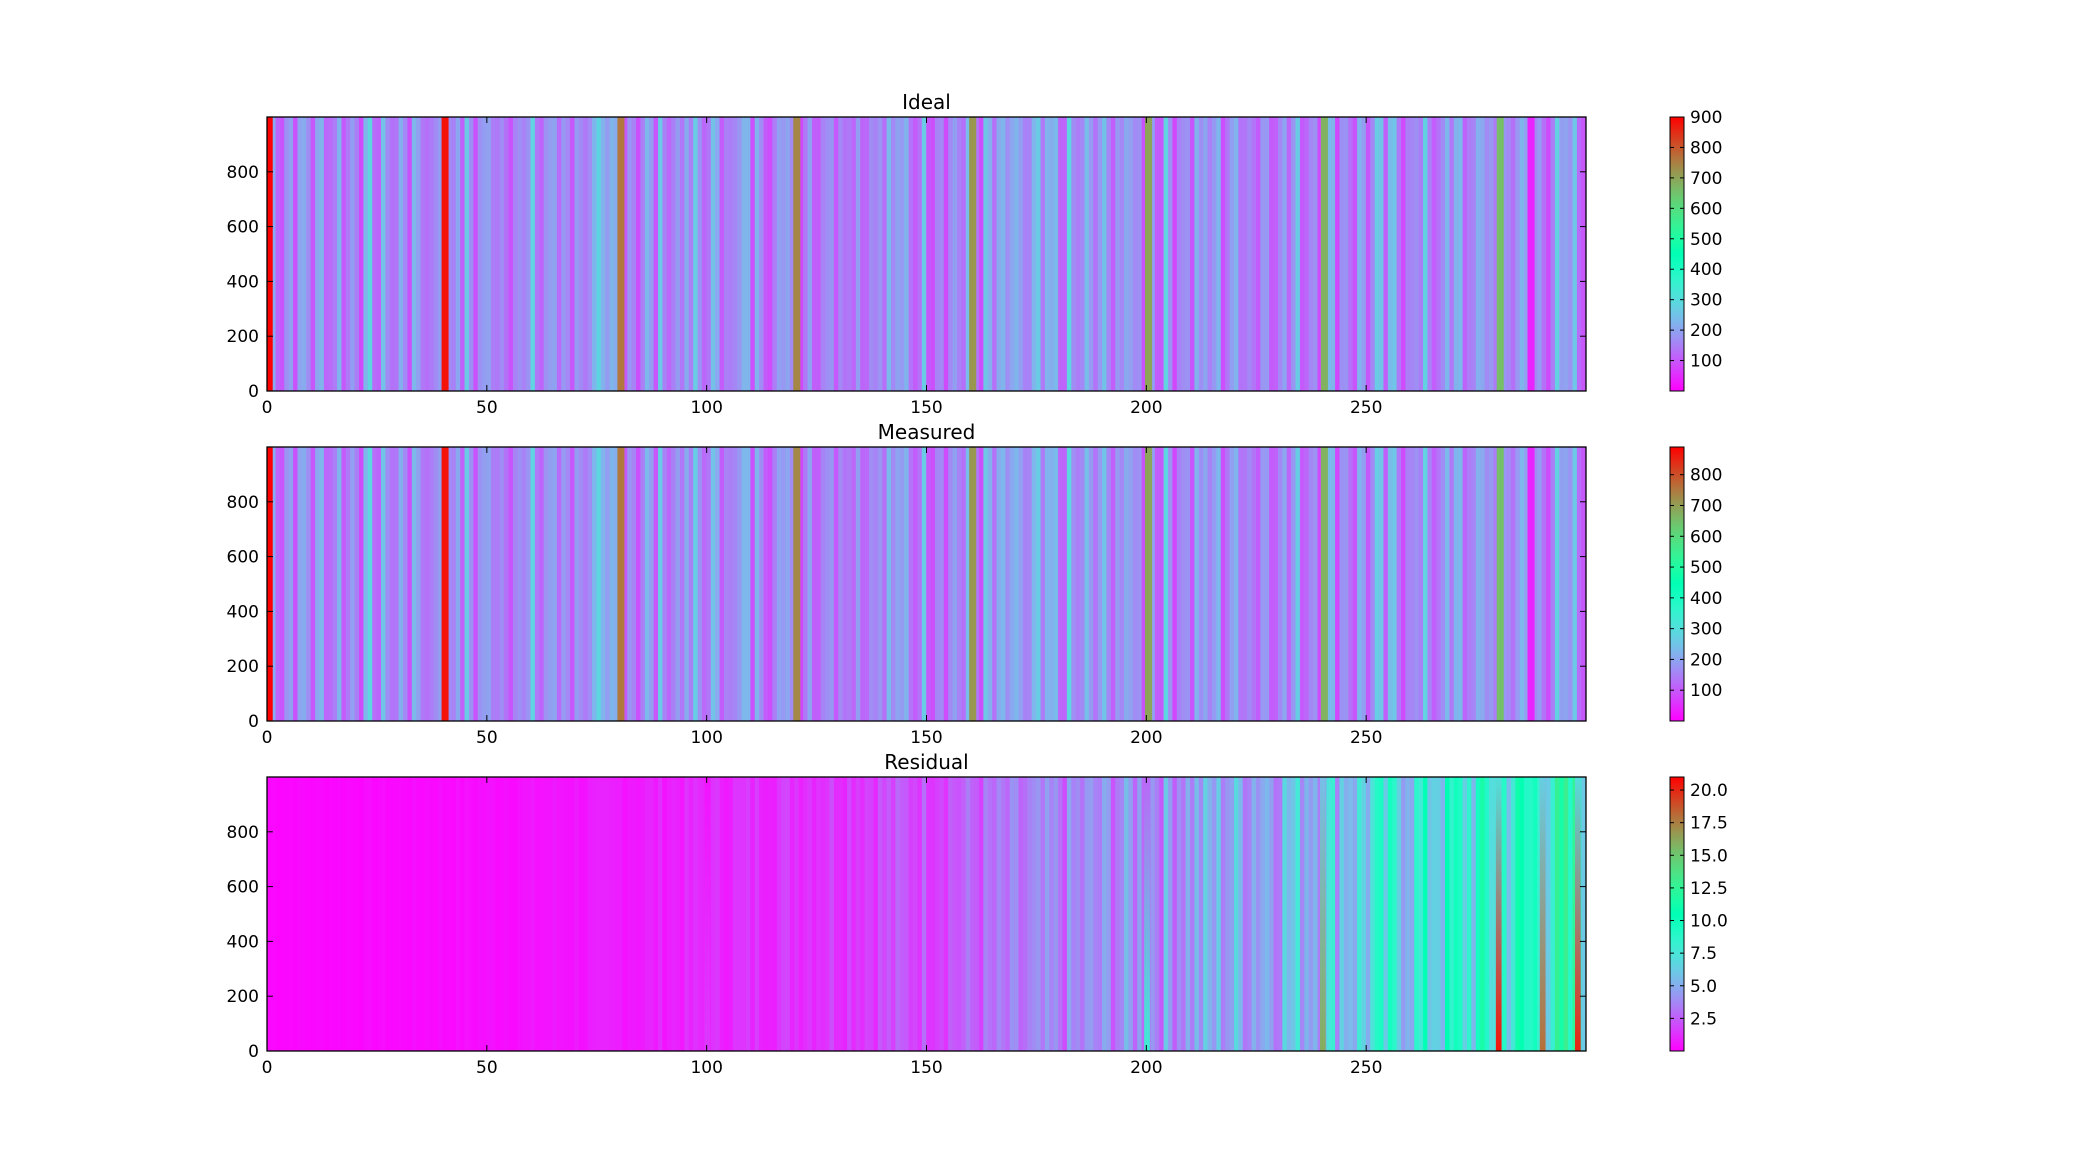 This screenshot has height=1153, width=2100. What do you see at coordinates (1146, 738) in the screenshot?
I see `x-tick-label: 200` at bounding box center [1146, 738].